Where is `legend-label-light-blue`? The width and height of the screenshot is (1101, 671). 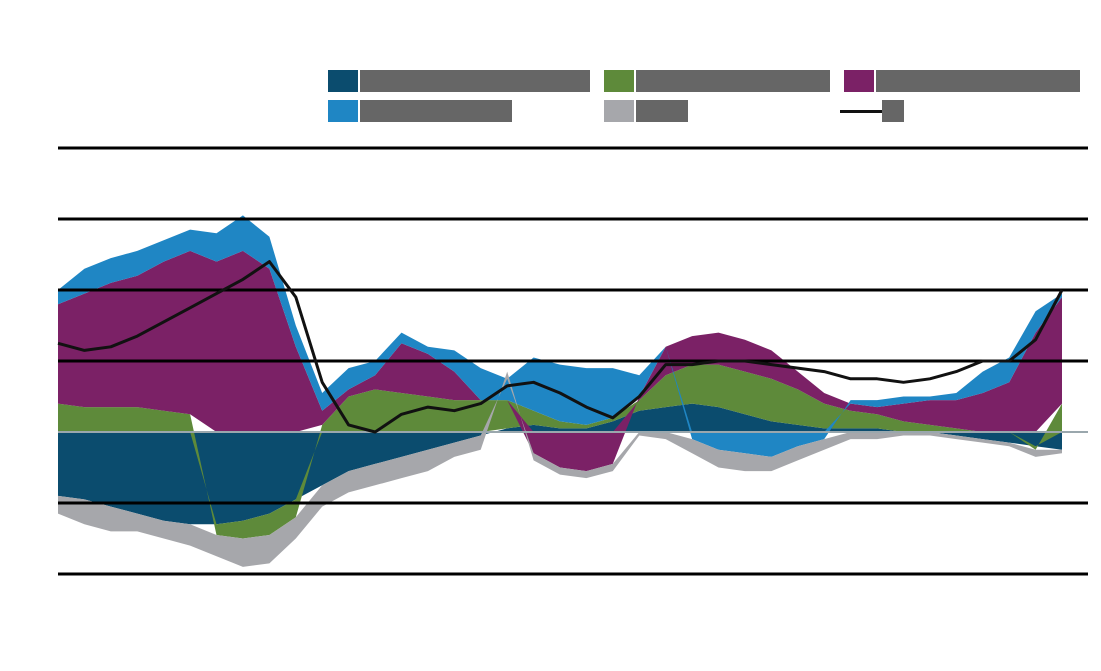 legend-label-light-blue is located at coordinates (436, 111).